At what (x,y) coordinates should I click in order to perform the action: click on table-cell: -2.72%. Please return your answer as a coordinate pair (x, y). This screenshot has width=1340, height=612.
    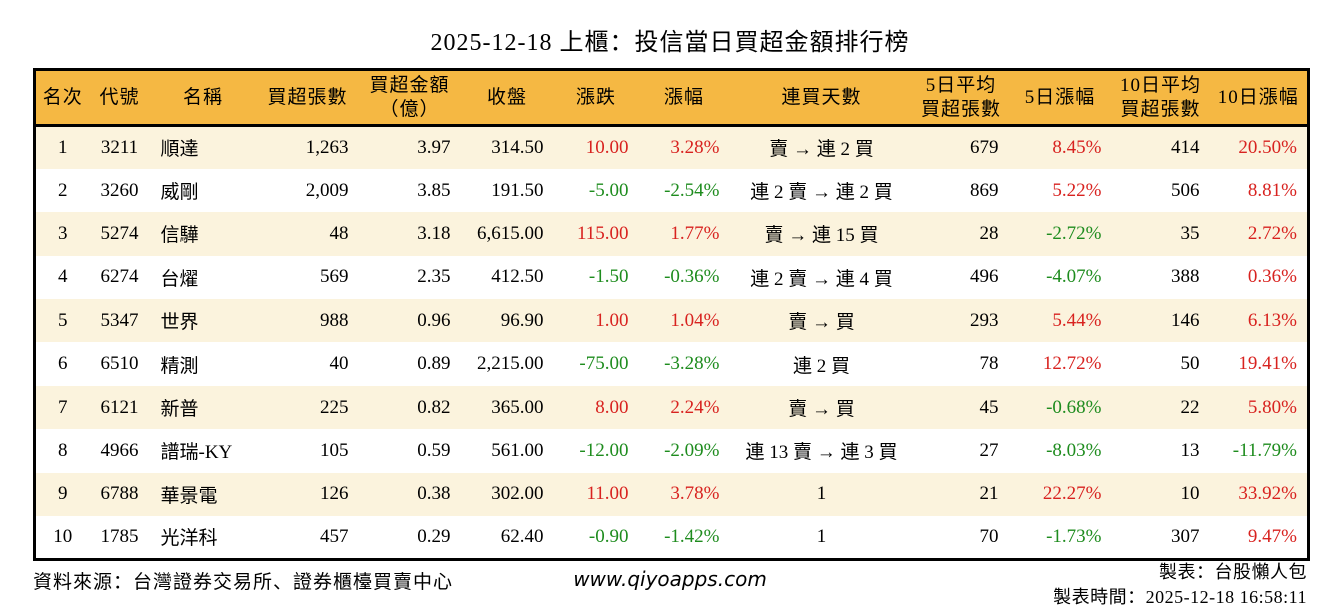
    Looking at the image, I should click on (1060, 234).